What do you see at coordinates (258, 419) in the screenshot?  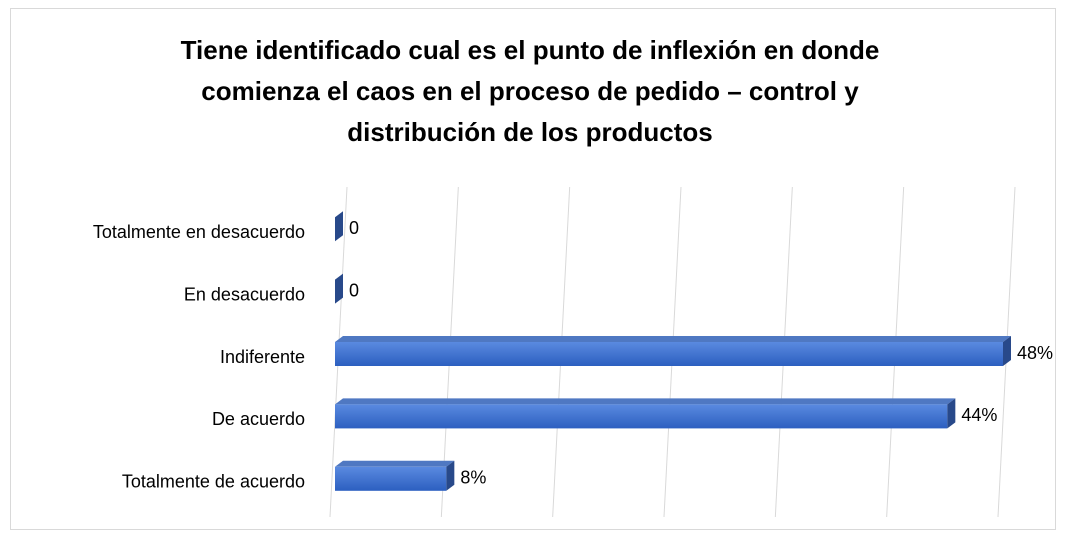 I see `y-tick-label: De acuerdo` at bounding box center [258, 419].